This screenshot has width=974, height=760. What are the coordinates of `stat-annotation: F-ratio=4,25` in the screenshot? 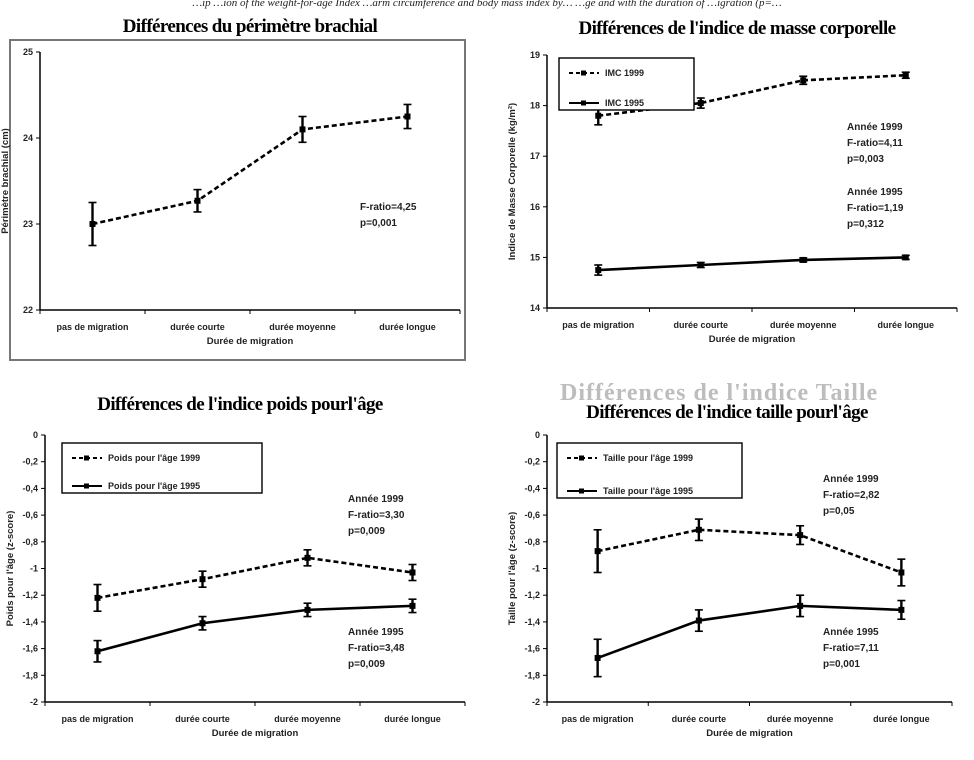 It's located at (388, 207).